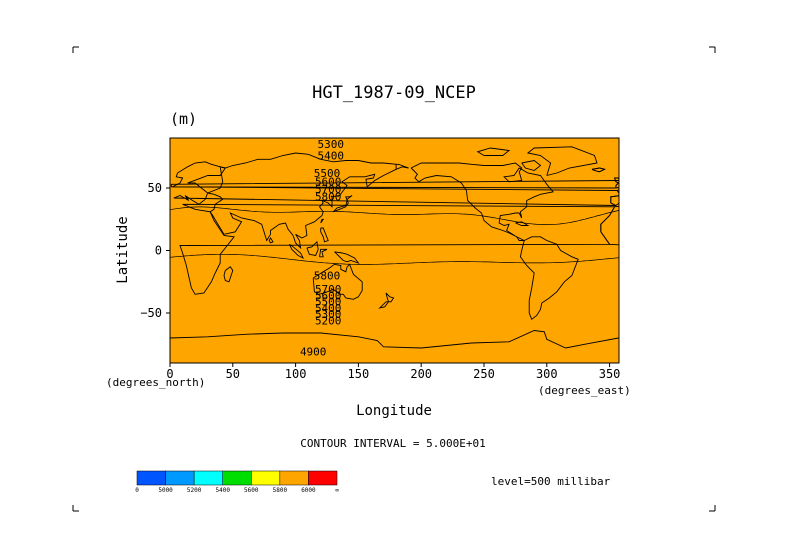 The image size is (789, 558). I want to click on contour-label: 4900, so click(313, 352).